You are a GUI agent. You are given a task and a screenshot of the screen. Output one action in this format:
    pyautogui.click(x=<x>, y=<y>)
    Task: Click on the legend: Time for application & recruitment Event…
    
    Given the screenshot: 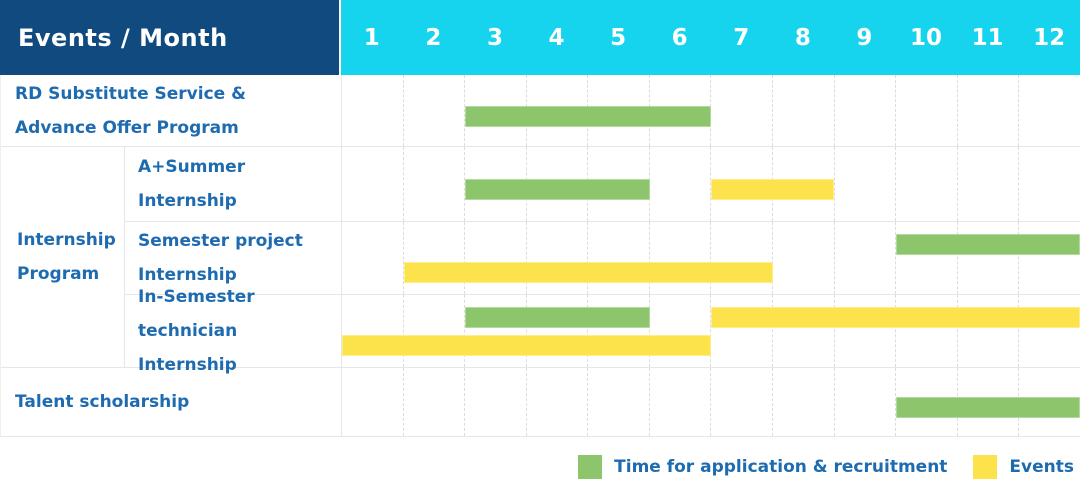 What is the action you would take?
    pyautogui.click(x=540, y=465)
    